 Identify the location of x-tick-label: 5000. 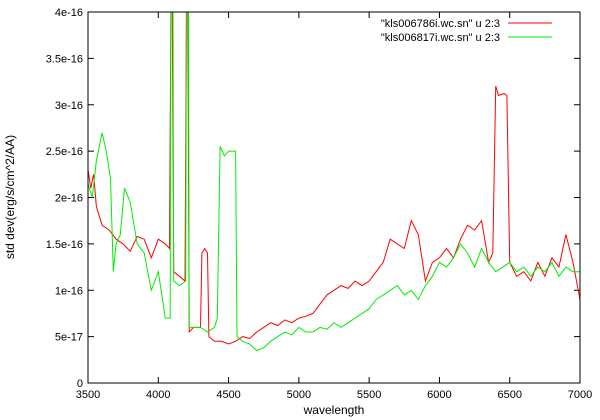
(299, 395).